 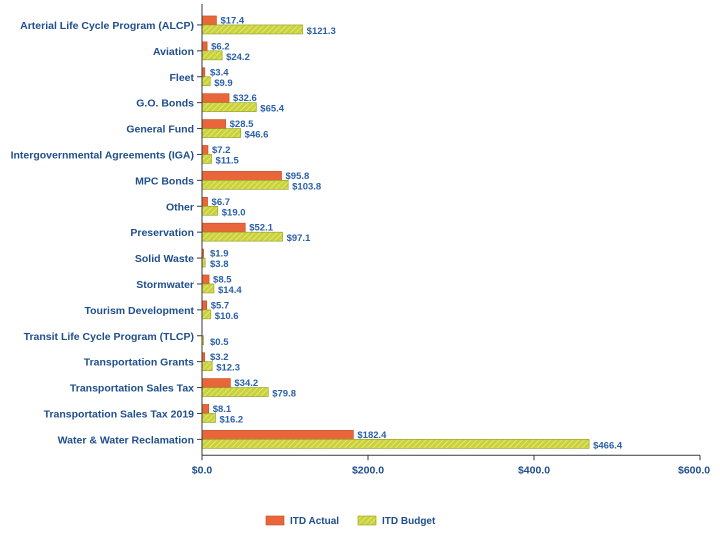 I want to click on category-label: G.O. Bonds, so click(x=165, y=104).